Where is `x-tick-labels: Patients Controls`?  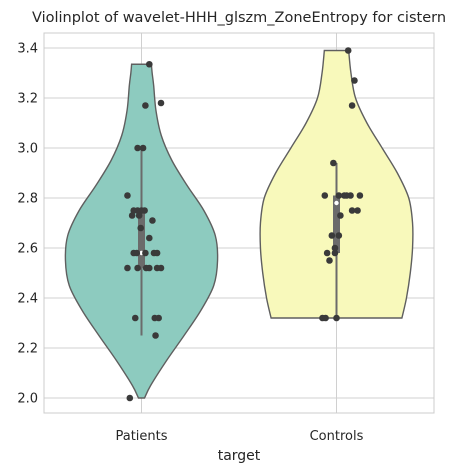 x-tick-labels: Patients Controls is located at coordinates (239, 436).